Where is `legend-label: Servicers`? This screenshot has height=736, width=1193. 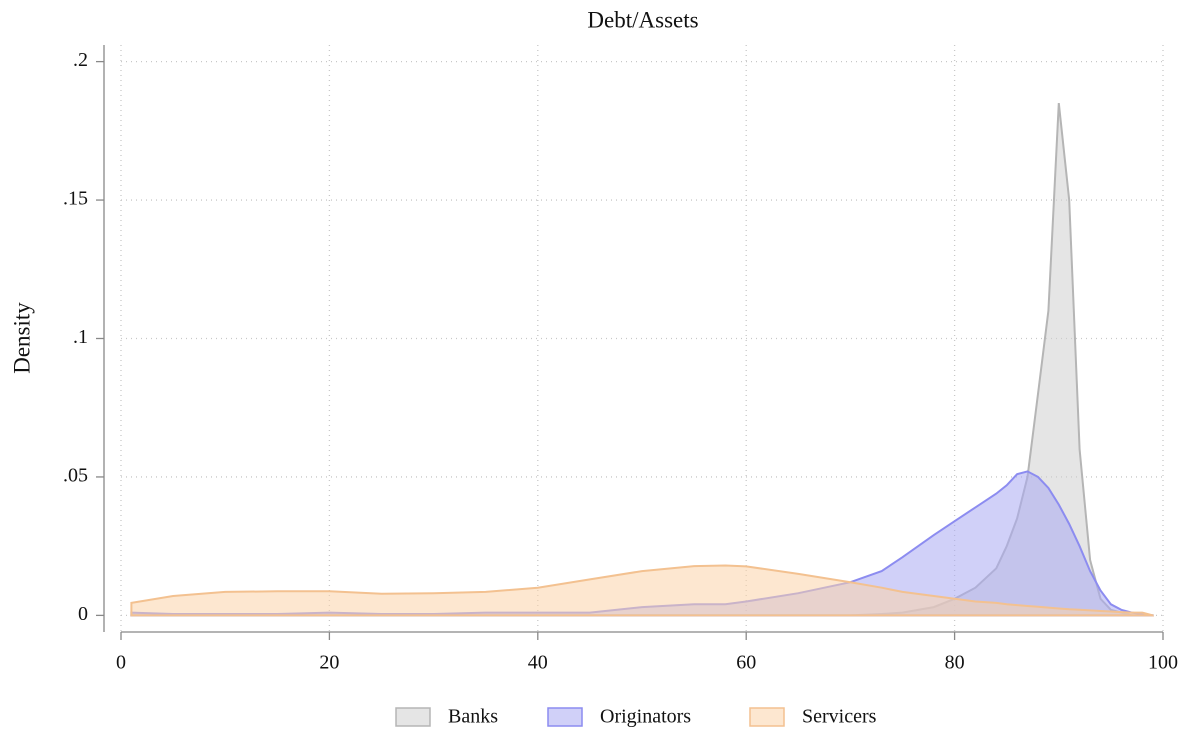
legend-label: Servicers is located at coordinates (839, 717).